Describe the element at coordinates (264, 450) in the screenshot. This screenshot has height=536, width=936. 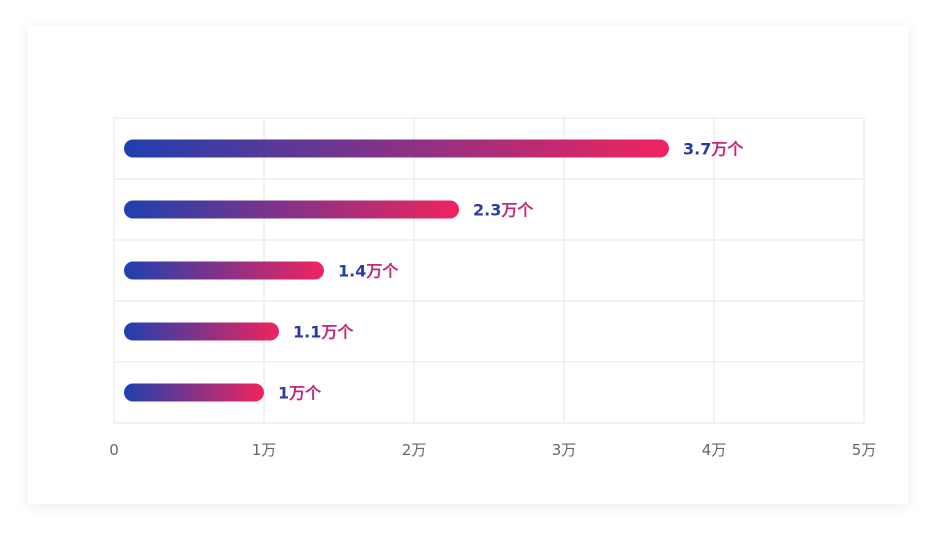
I see `x-tick-label: 1万` at that location.